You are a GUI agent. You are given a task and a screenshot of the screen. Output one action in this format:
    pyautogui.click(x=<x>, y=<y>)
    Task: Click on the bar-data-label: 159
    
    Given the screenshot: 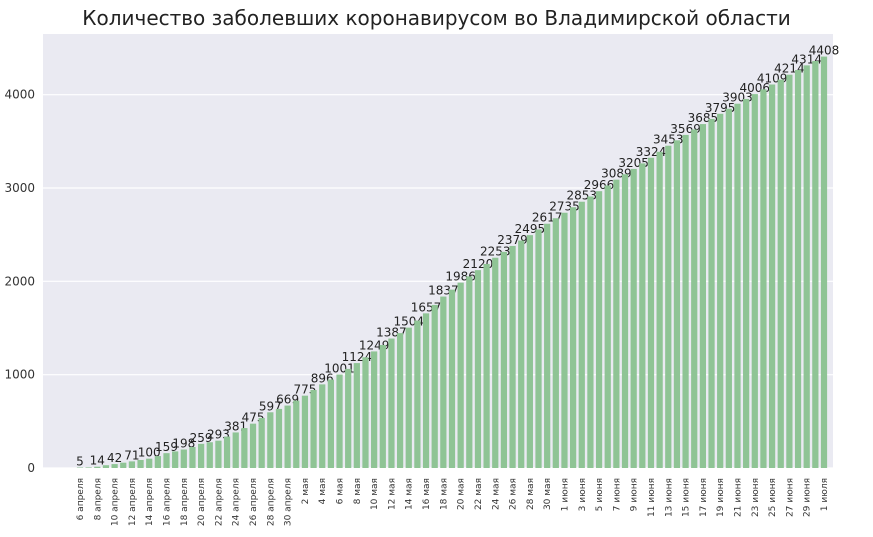 What is the action you would take?
    pyautogui.click(x=166, y=447)
    